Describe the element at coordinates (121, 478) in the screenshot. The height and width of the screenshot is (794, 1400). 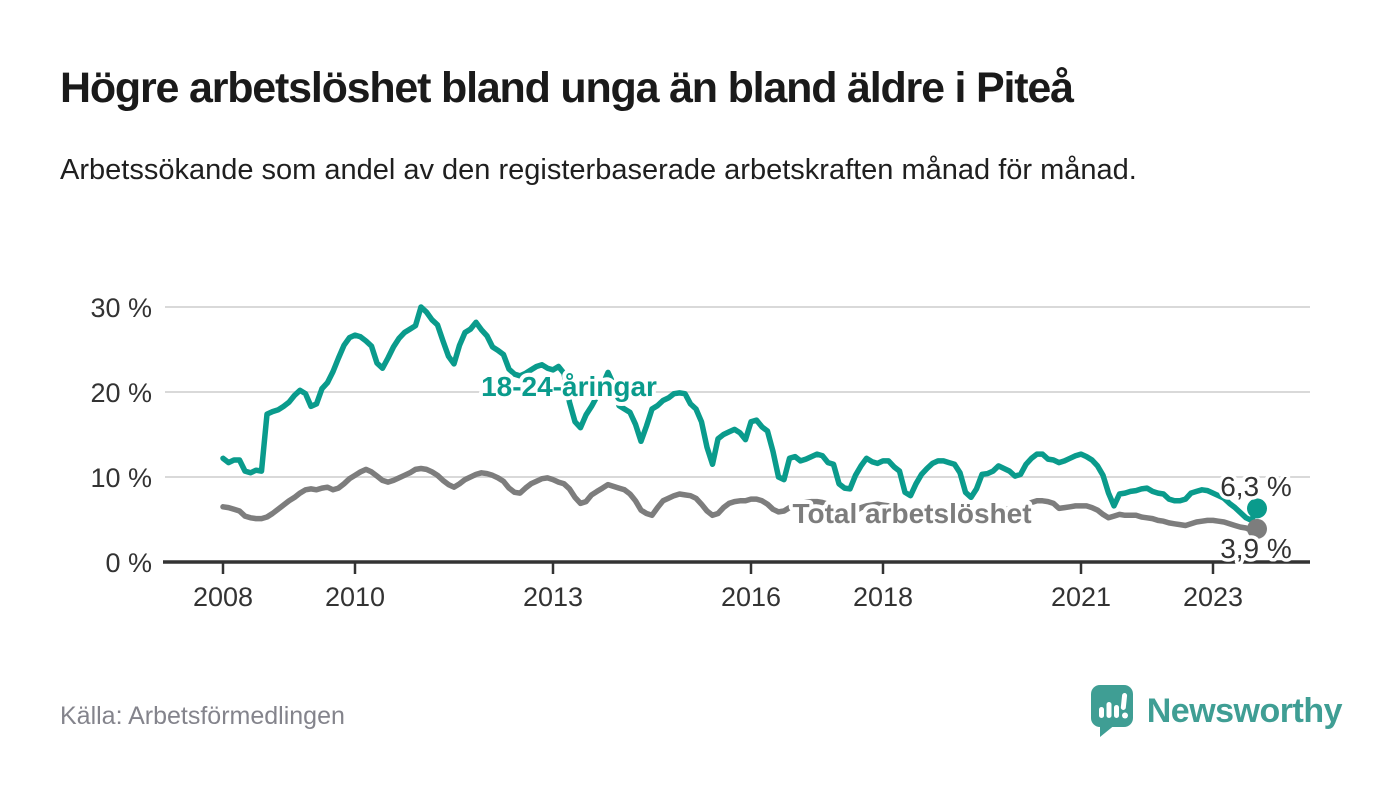
I see `y-tick-label: 10 %` at that location.